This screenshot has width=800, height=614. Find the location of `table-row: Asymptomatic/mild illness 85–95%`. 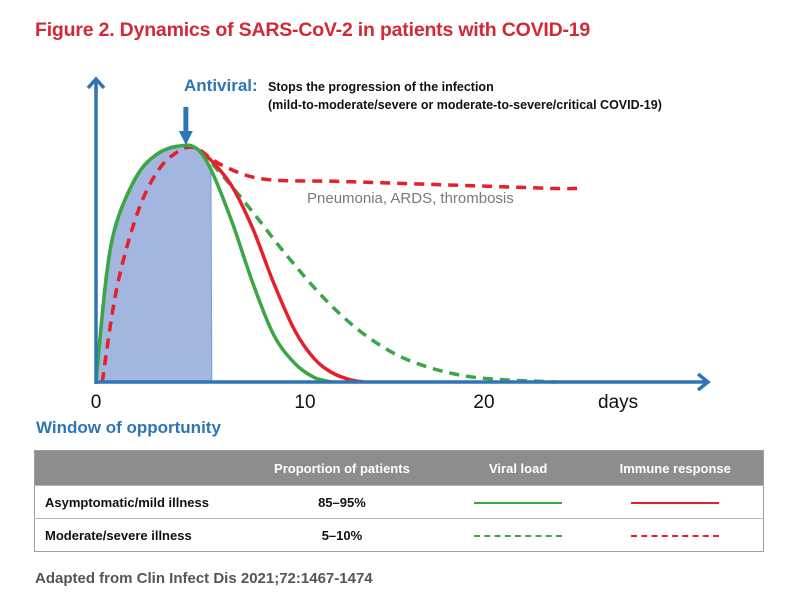

table-row: Asymptomatic/mild illness 85–95% is located at coordinates (399, 502).